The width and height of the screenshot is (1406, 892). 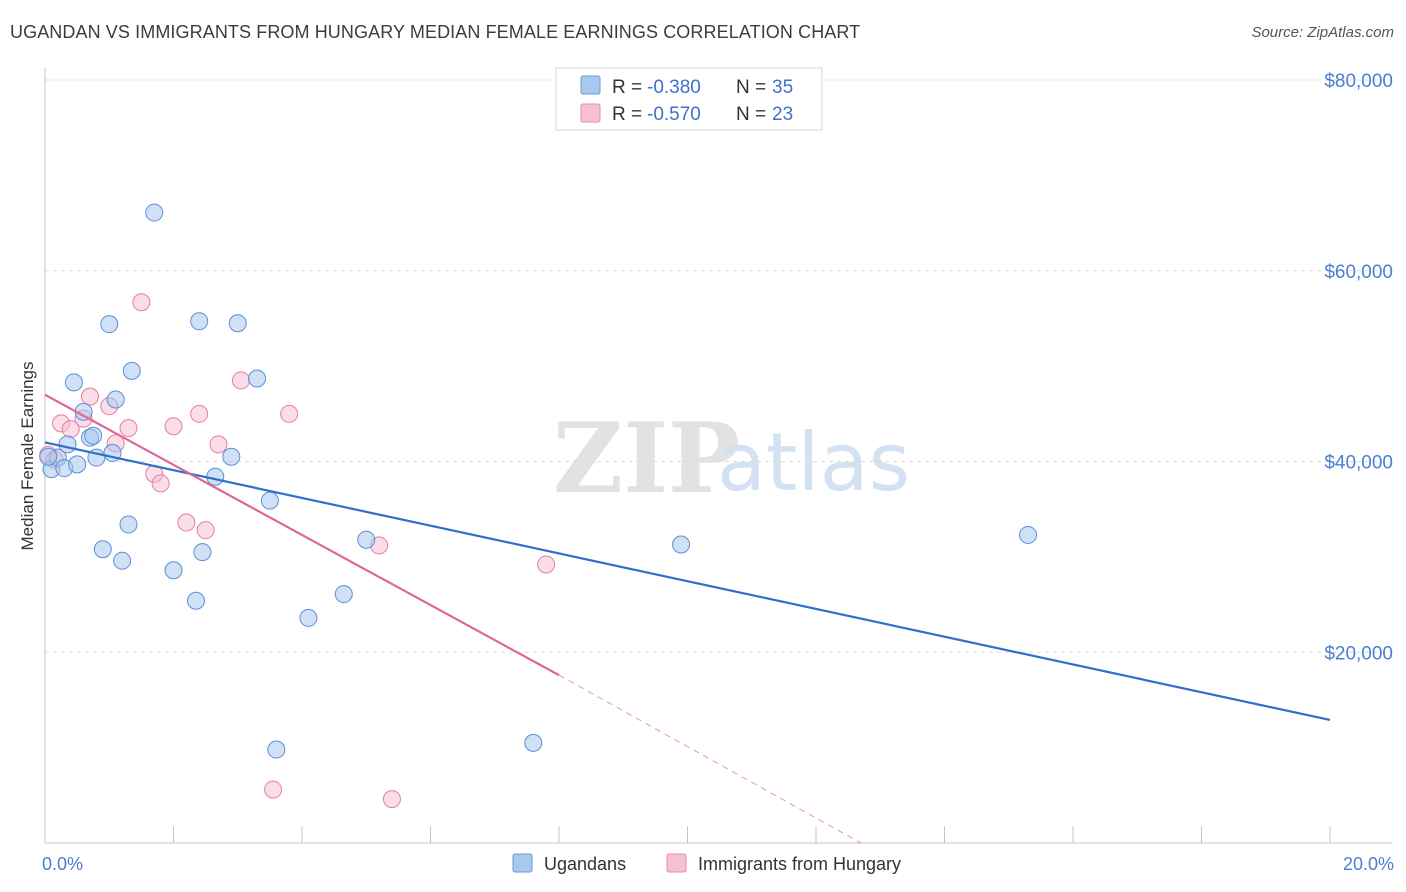 I want to click on legend-r-value-hungary: -0.570, so click(x=674, y=114).